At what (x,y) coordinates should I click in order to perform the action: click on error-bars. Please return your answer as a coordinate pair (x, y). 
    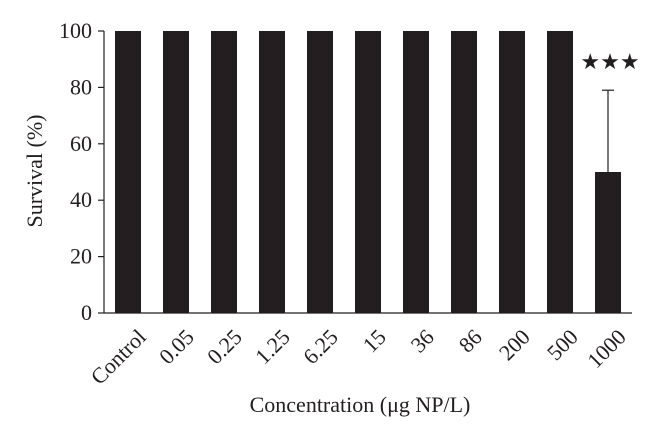
    Looking at the image, I should click on (608, 130).